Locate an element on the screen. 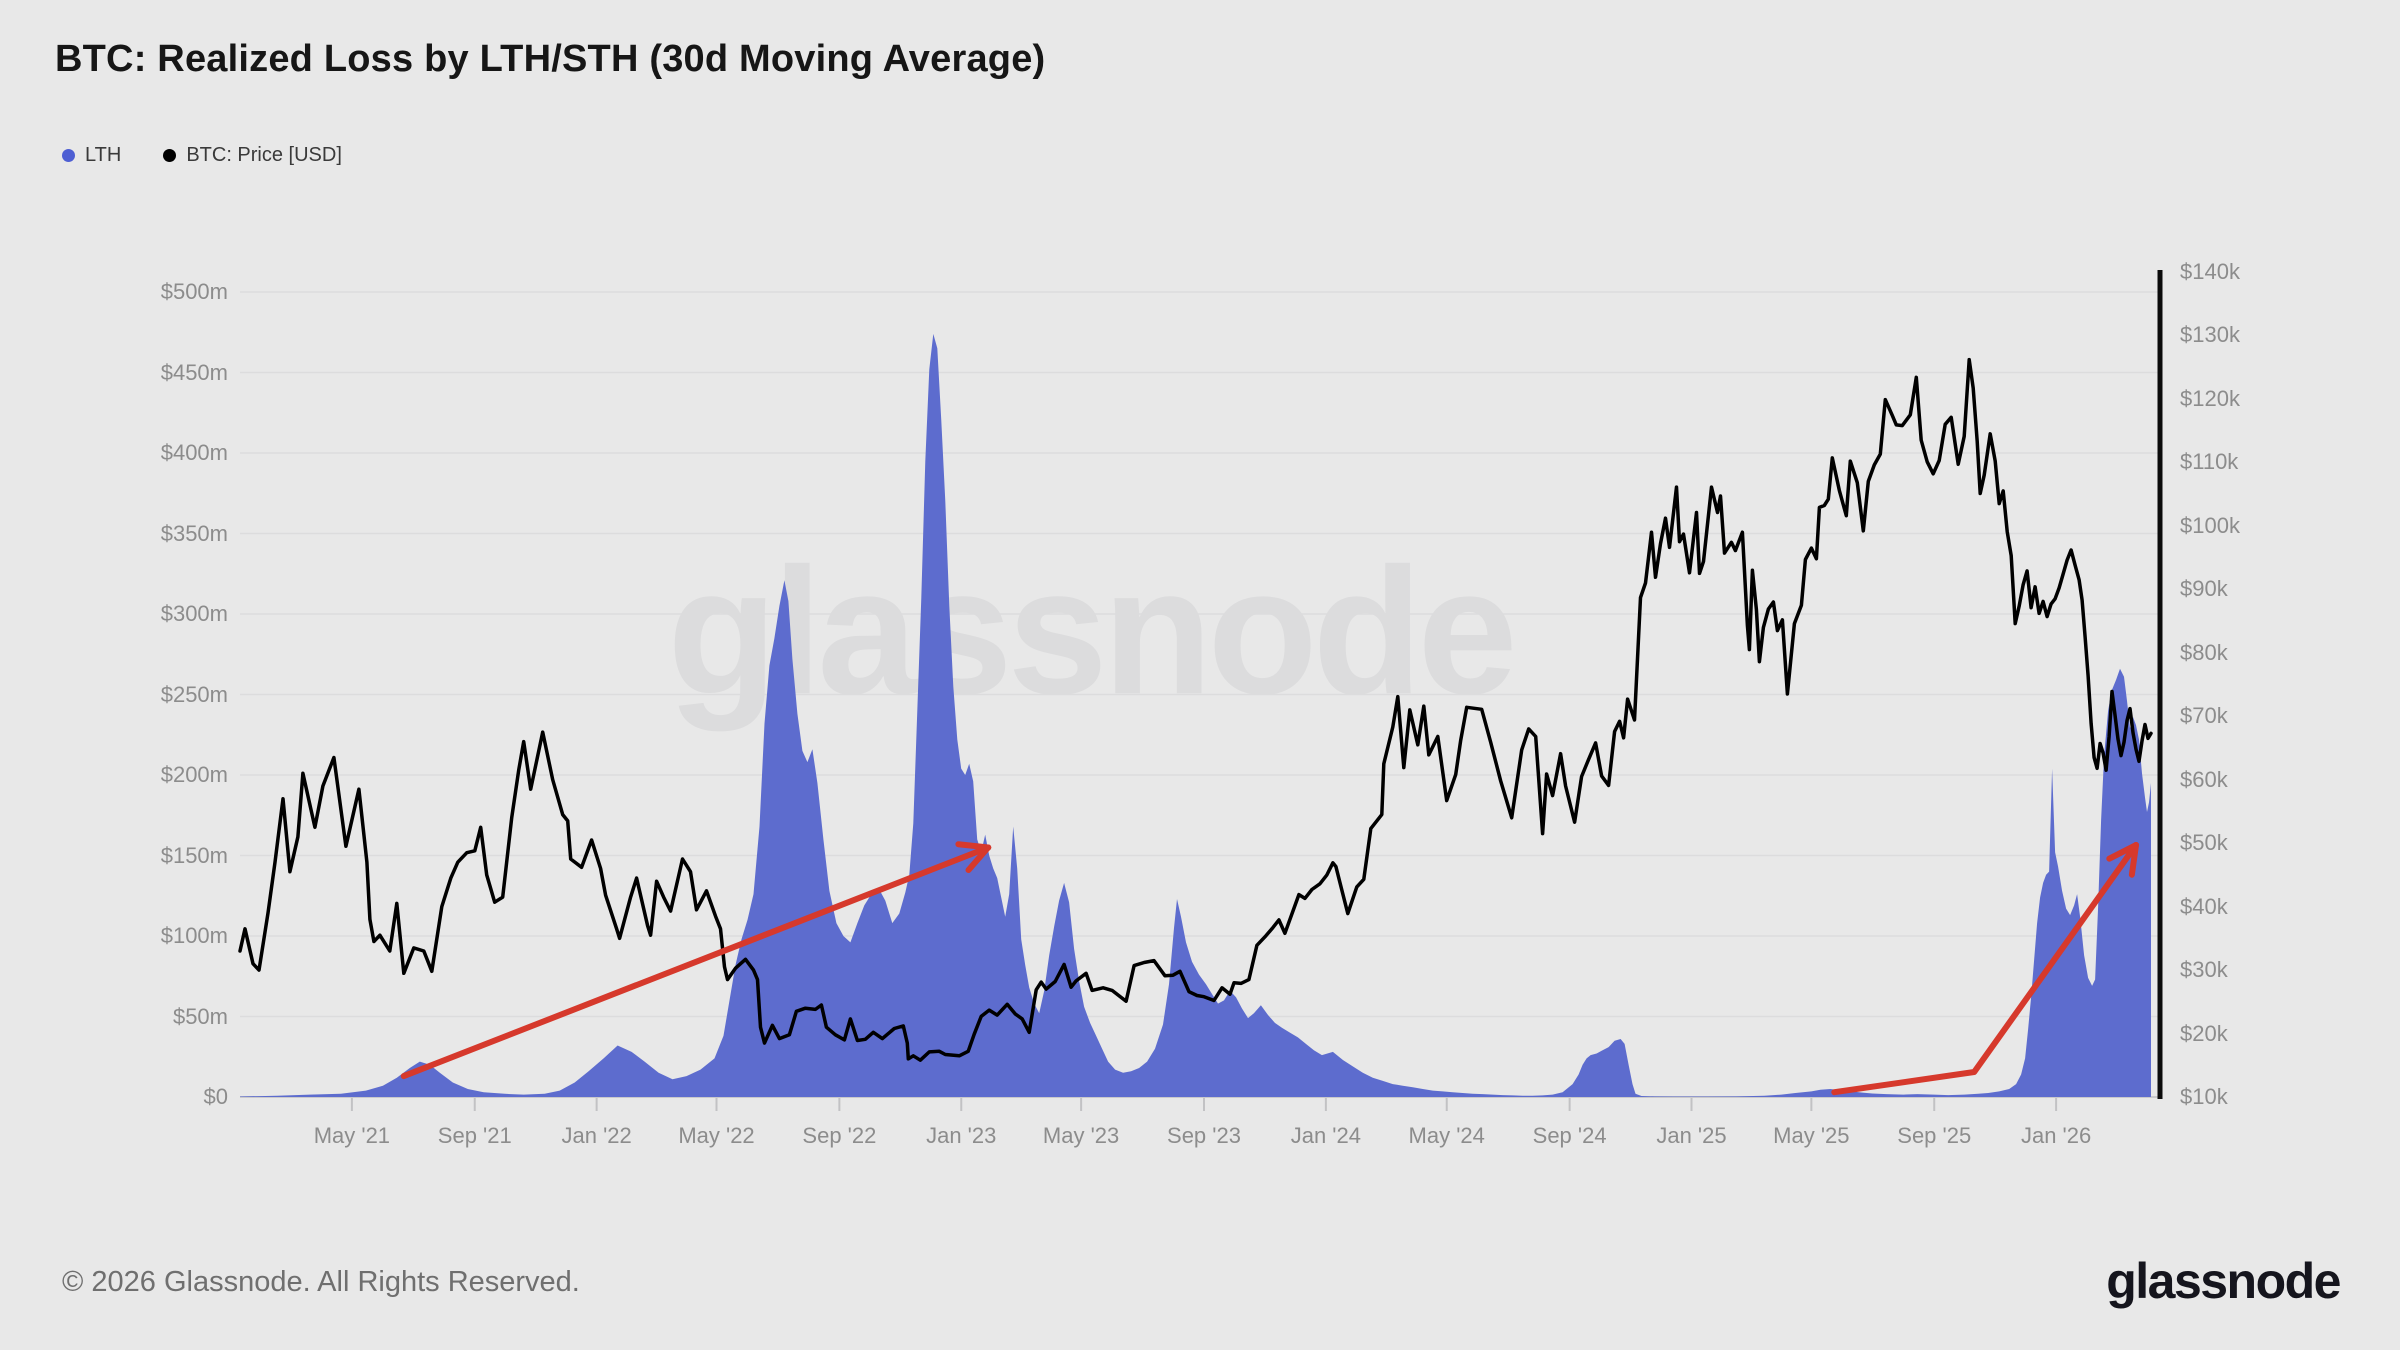 This screenshot has height=1350, width=2400. legend-item-btc-price: BTC: Price [USD] is located at coordinates (252, 155).